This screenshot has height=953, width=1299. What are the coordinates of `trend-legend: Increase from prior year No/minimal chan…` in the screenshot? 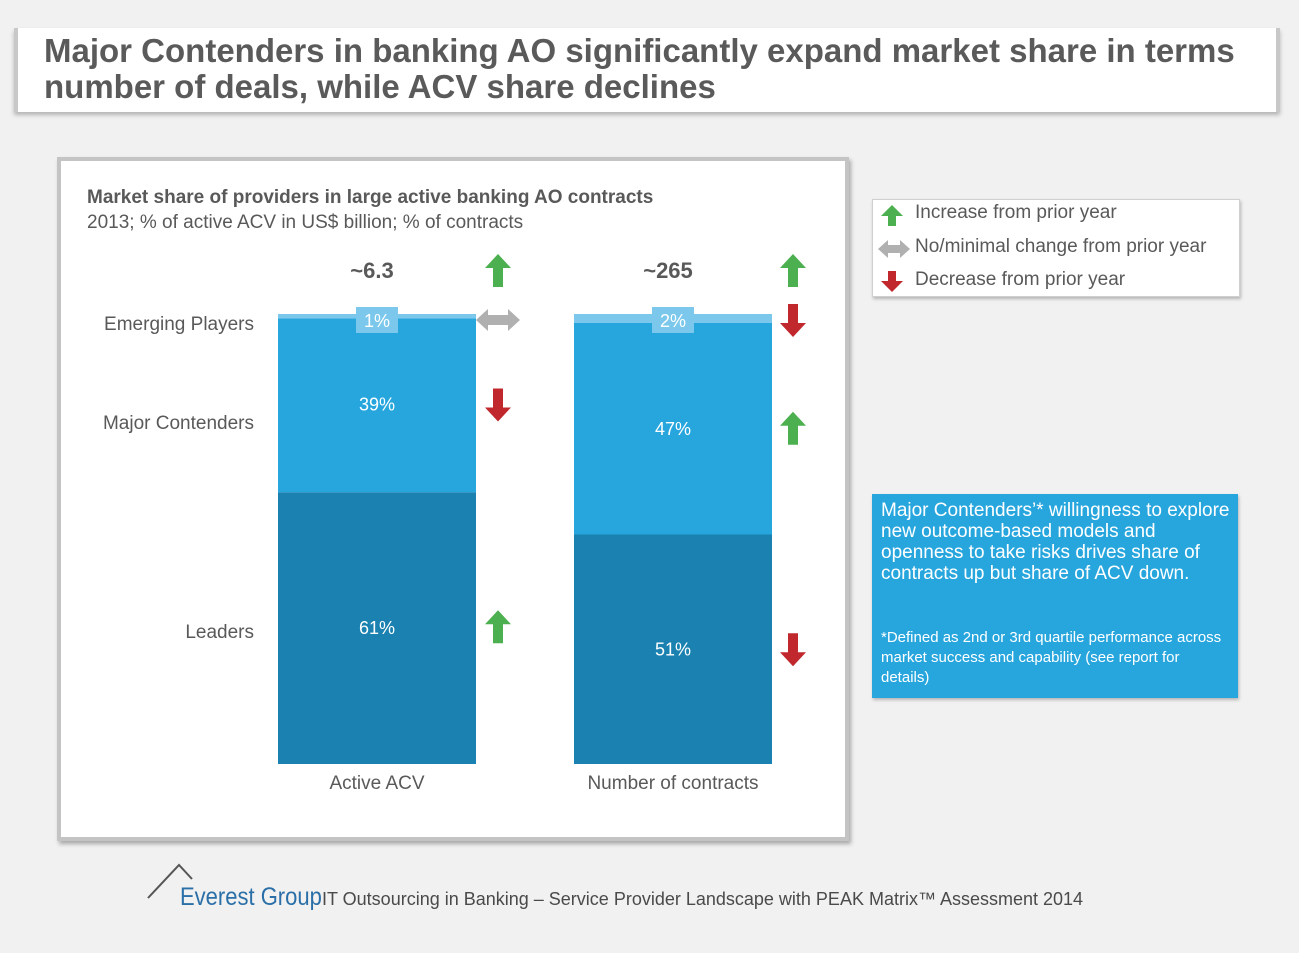 It's located at (1056, 248).